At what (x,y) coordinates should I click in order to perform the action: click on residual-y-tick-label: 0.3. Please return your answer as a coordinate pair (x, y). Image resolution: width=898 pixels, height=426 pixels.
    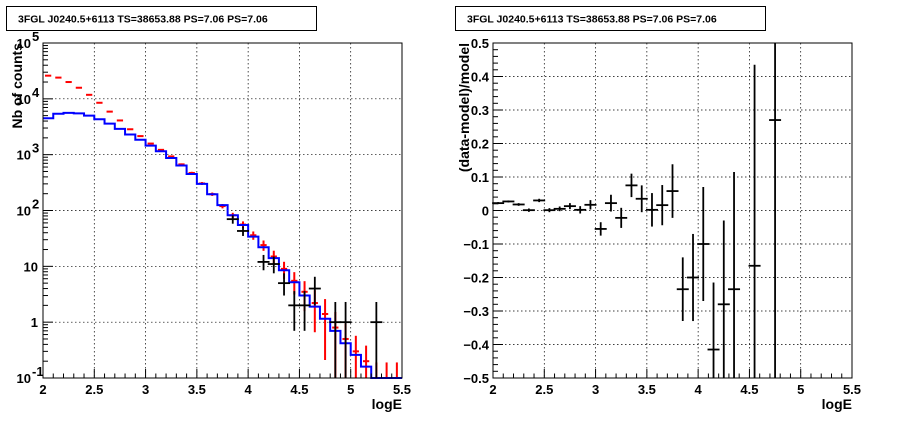
    Looking at the image, I should click on (480, 110).